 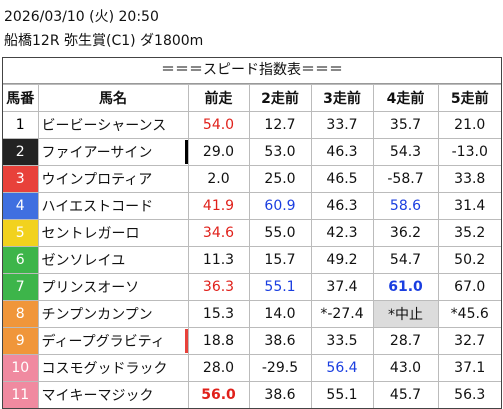 I want to click on speed-index: 50.2, so click(x=469, y=260).